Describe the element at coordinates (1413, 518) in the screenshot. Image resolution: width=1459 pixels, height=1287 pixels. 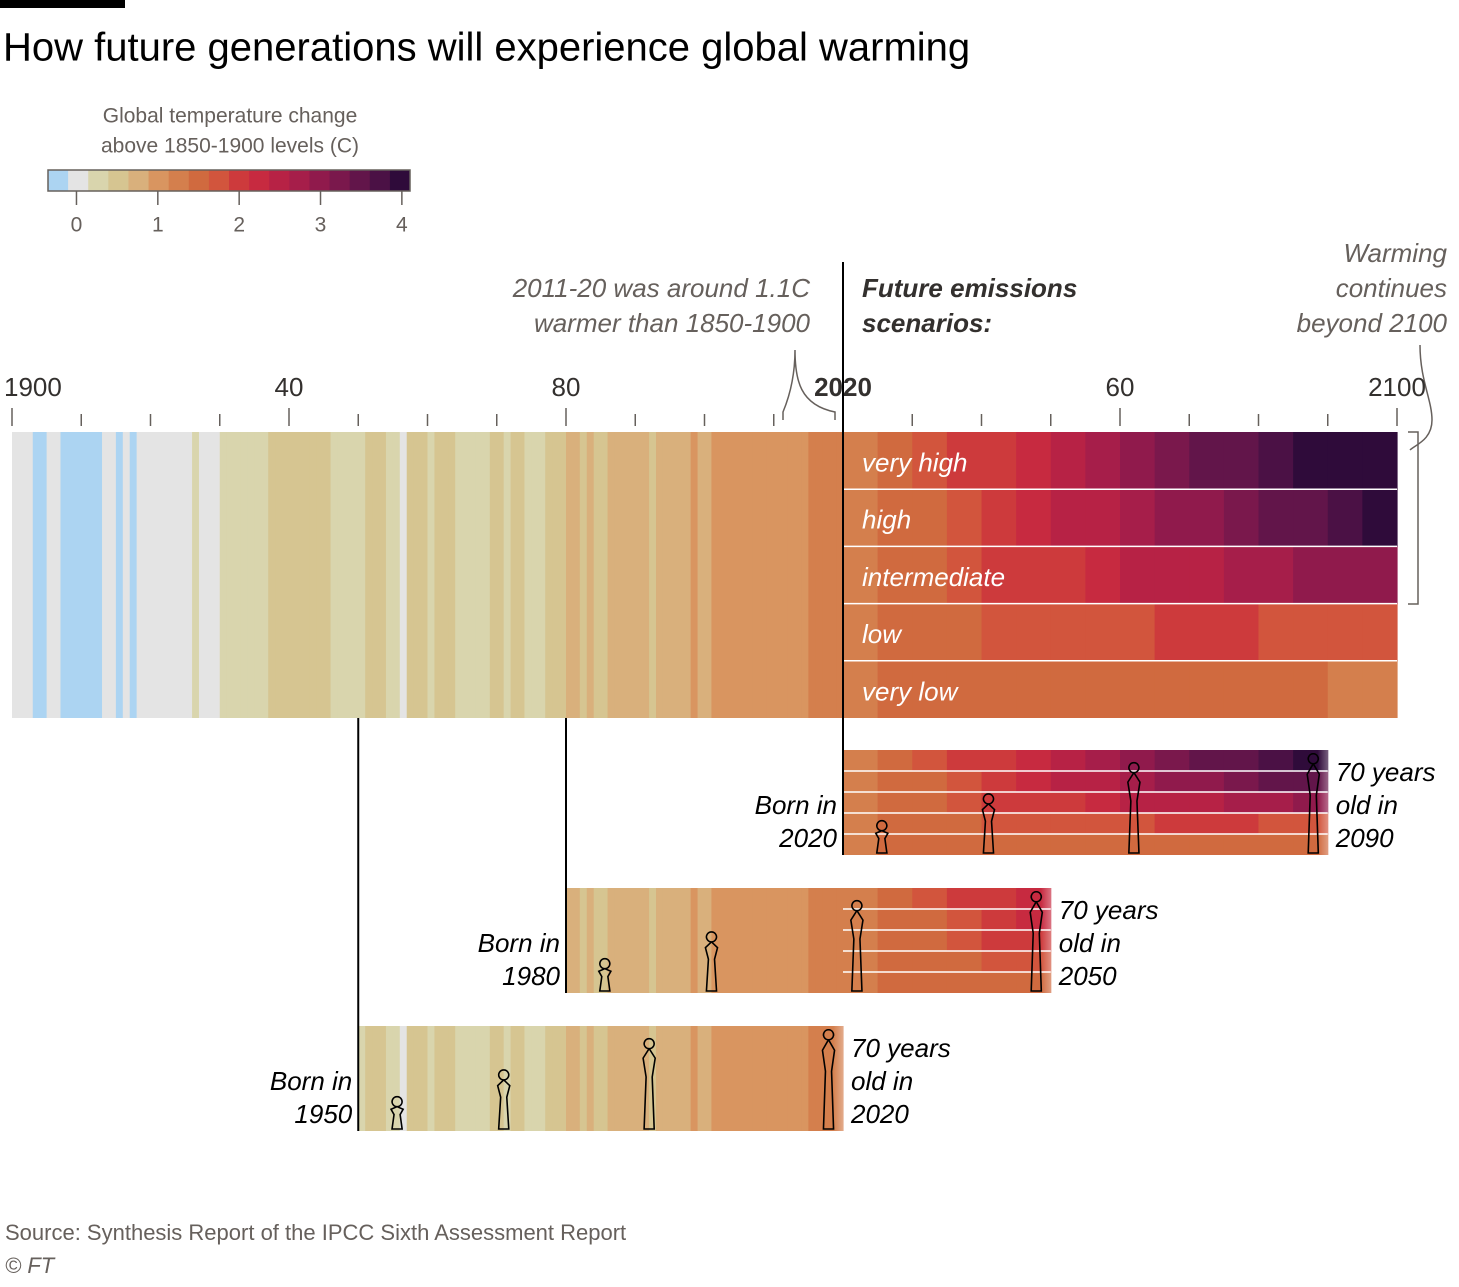
I see `bracket` at that location.